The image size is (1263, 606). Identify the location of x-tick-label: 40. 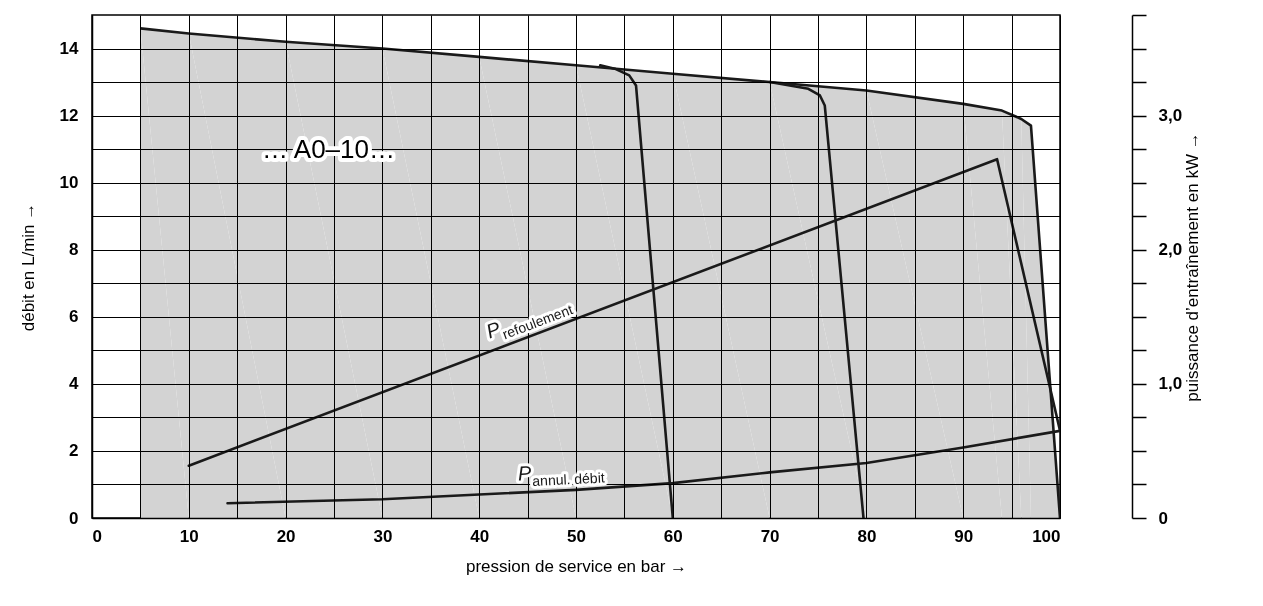
(480, 536).